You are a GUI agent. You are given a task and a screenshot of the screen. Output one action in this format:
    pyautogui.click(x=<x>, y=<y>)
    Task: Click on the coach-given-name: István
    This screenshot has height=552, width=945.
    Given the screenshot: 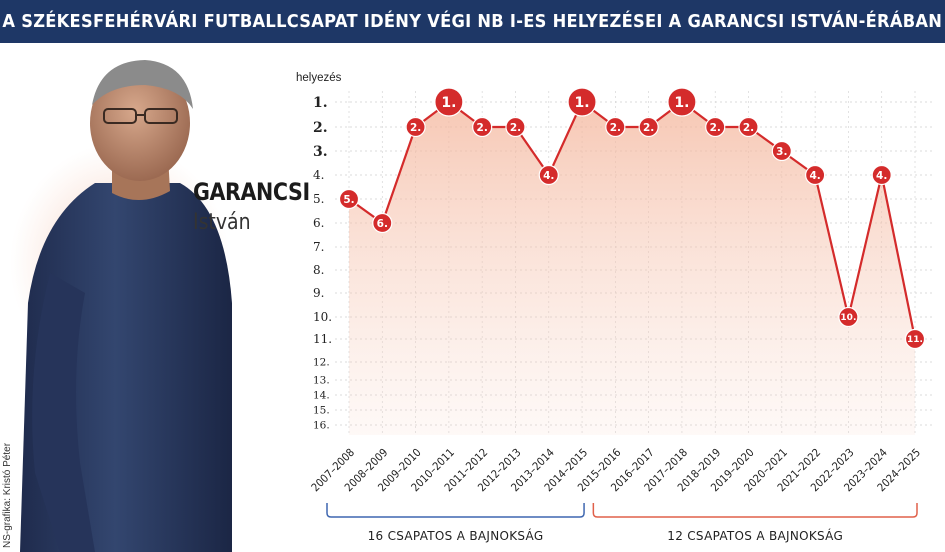 What is the action you would take?
    pyautogui.click(x=222, y=222)
    